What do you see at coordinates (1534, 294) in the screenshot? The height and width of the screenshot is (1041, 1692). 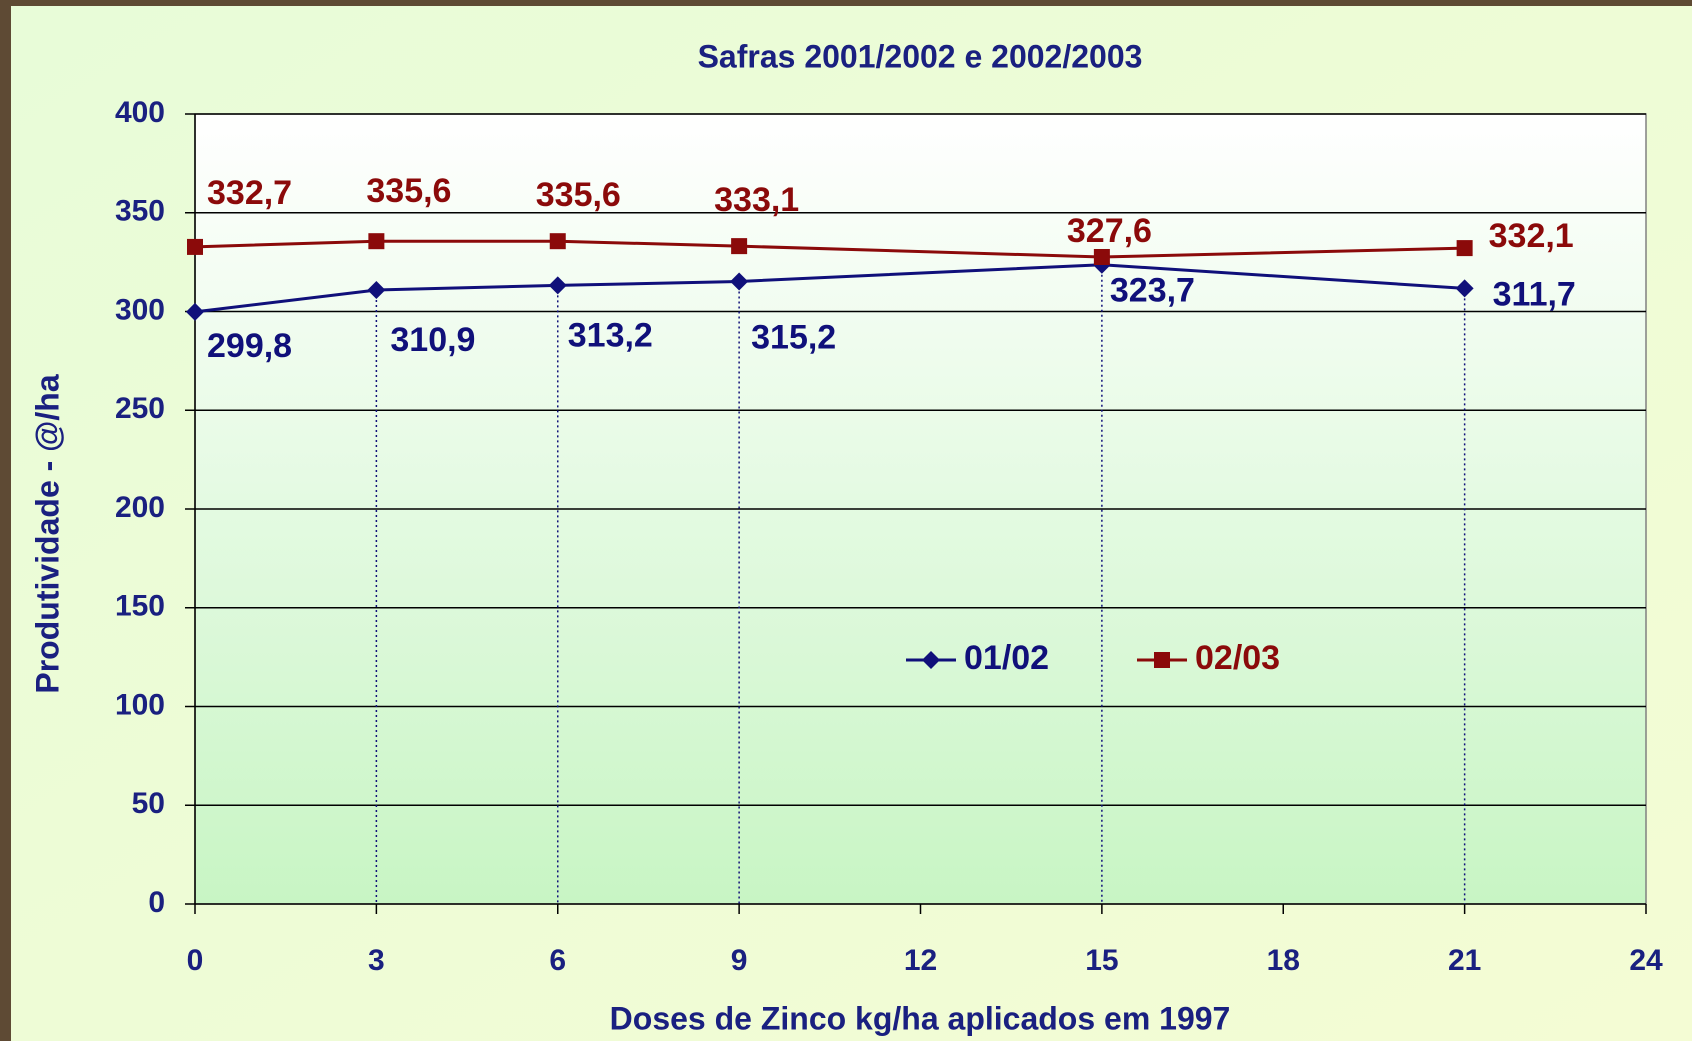 I see `data-label: 311,7` at bounding box center [1534, 294].